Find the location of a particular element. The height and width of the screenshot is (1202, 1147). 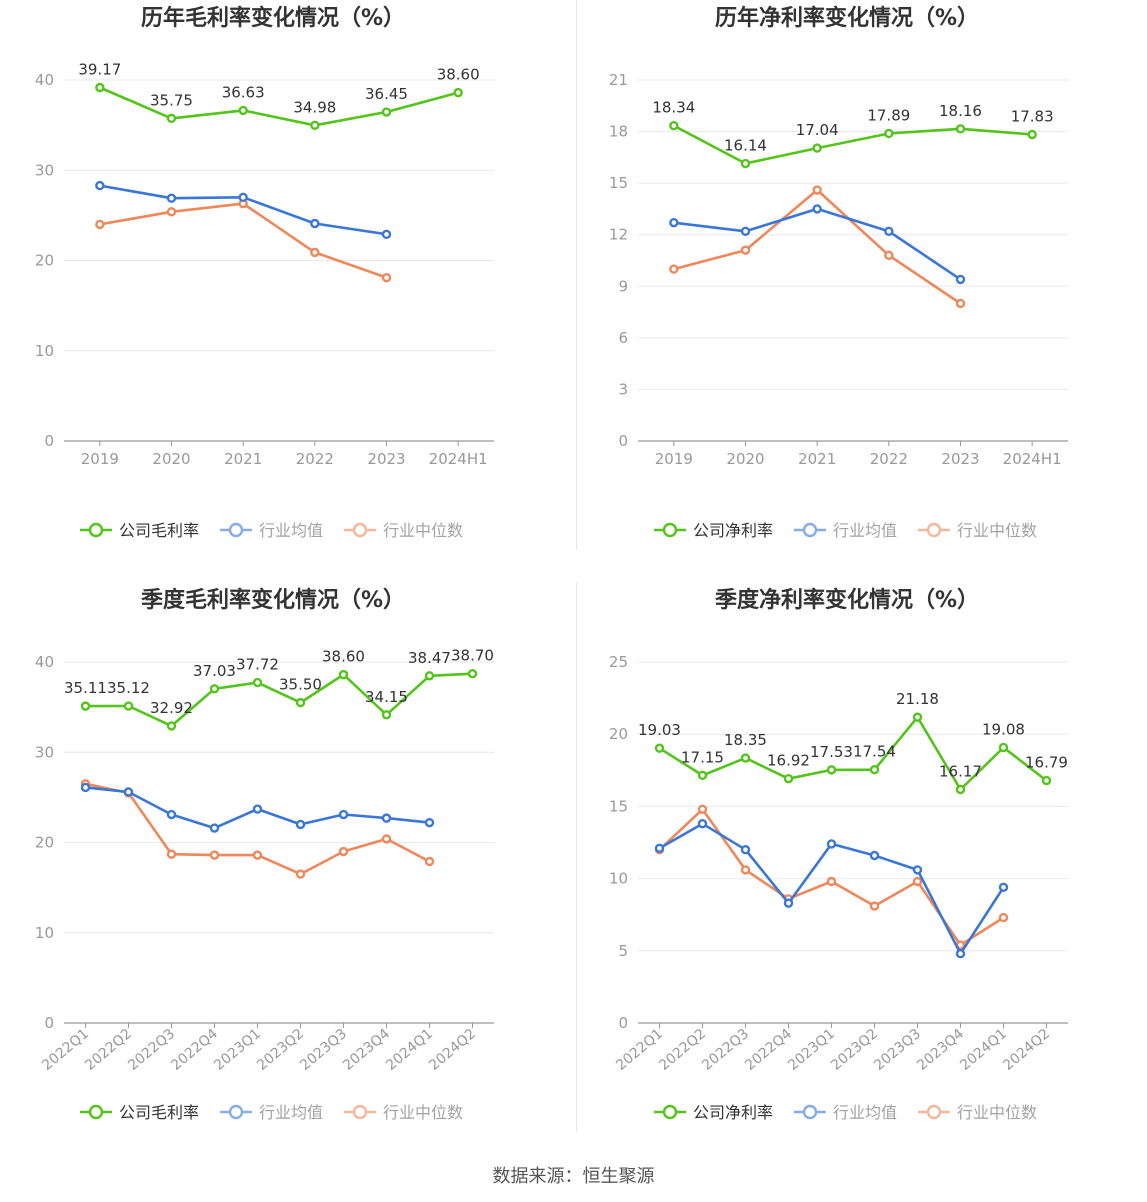

data-label: 38.60 is located at coordinates (343, 657).